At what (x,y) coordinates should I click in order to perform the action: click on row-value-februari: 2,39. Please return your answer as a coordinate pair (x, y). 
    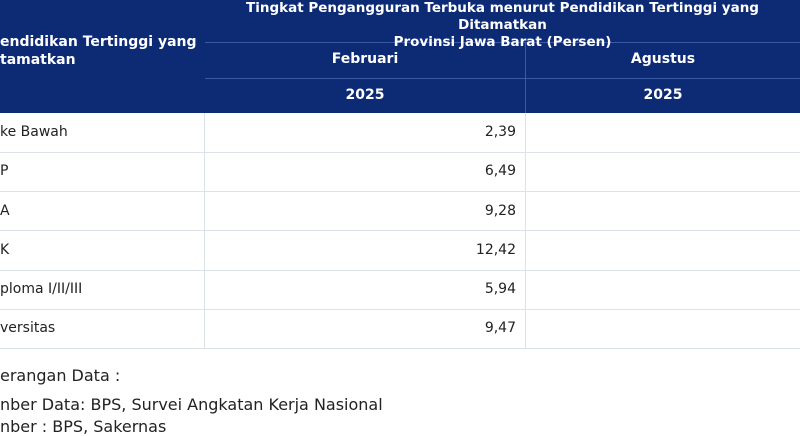
    Looking at the image, I should click on (500, 132).